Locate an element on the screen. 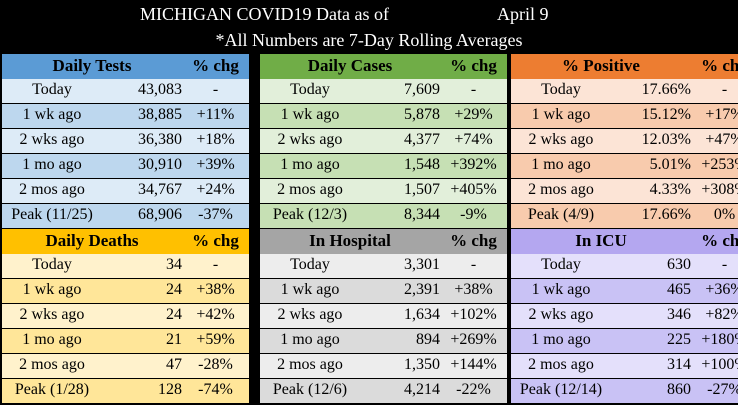 The image size is (738, 405). row-pct-change: +17% is located at coordinates (721, 114).